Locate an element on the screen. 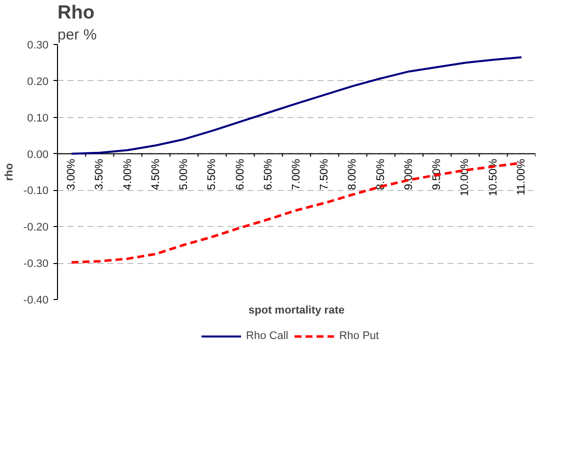 This screenshot has width=561, height=461. x-tick-label: 9.00% is located at coordinates (408, 174).